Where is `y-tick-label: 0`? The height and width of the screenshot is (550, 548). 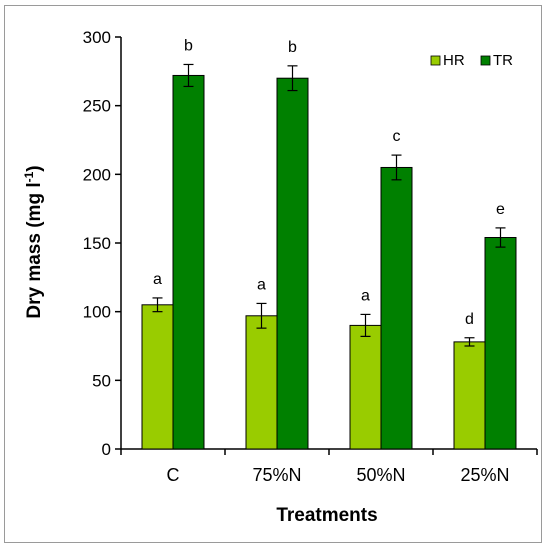 y-tick-label: 0 is located at coordinates (106, 449).